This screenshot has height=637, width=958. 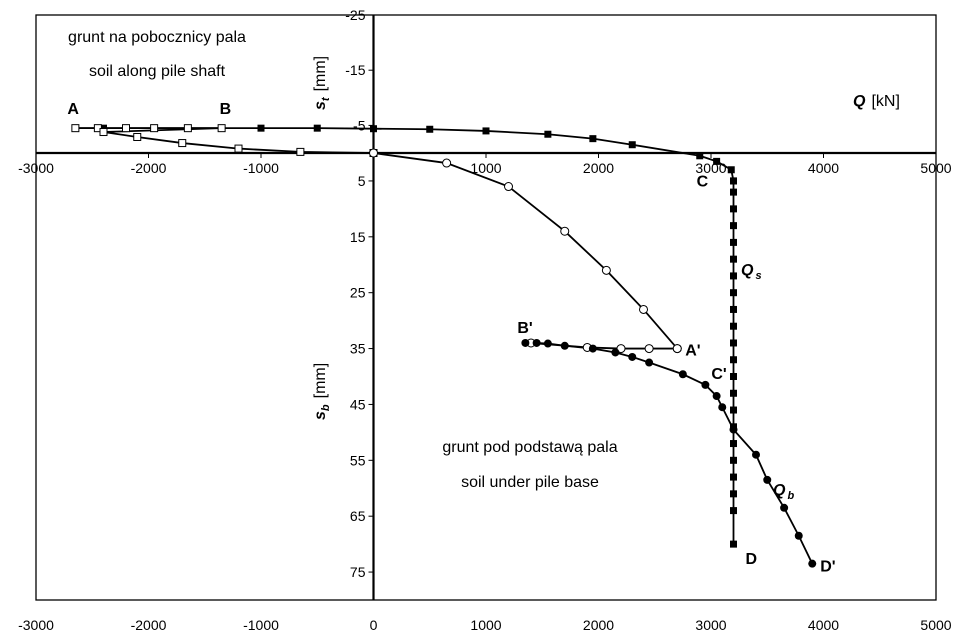 I want to click on series-line-shaft_loading, so click(x=405, y=154).